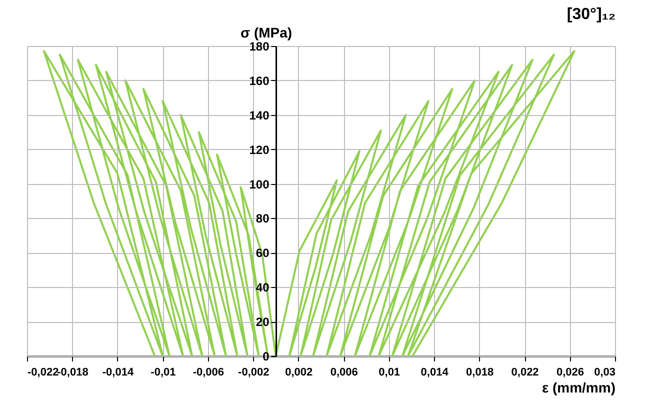 This screenshot has width=647, height=418. What do you see at coordinates (435, 372) in the screenshot?
I see `x-tick-label: 0,014` at bounding box center [435, 372].